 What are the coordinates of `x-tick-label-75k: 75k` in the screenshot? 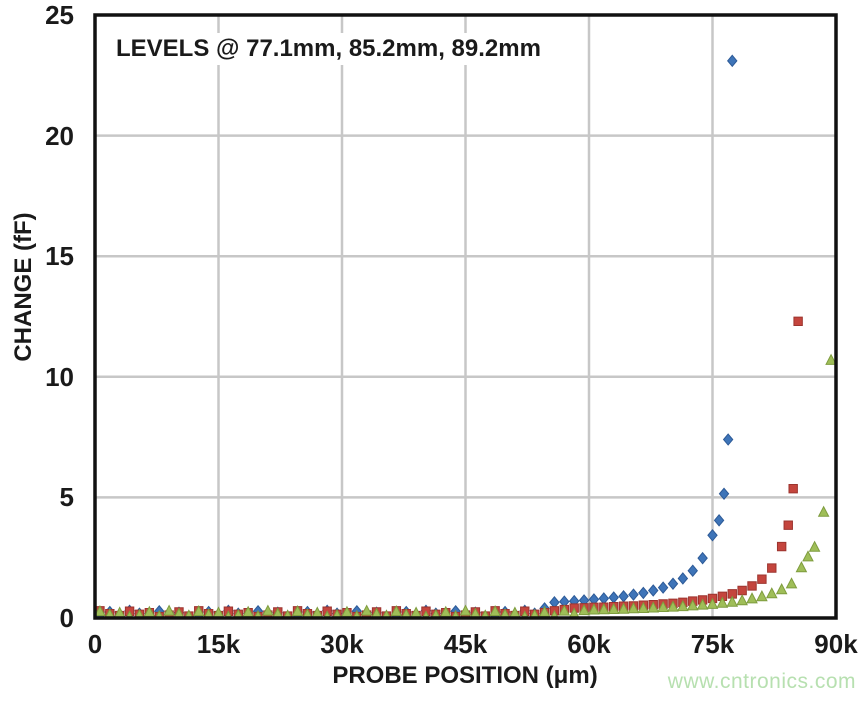 It's located at (712, 644).